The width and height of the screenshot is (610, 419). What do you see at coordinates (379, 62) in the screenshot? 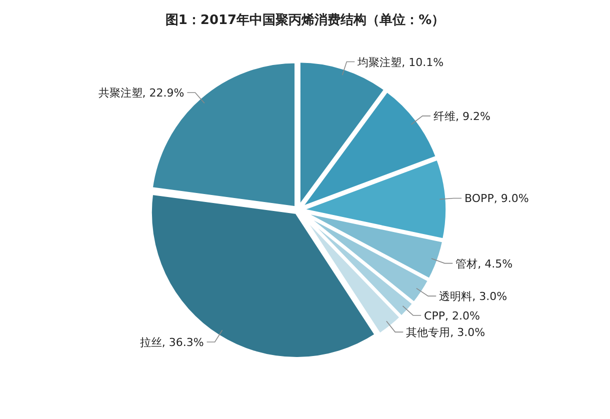
I see `slice-label: 均聚注塑` at bounding box center [379, 62].